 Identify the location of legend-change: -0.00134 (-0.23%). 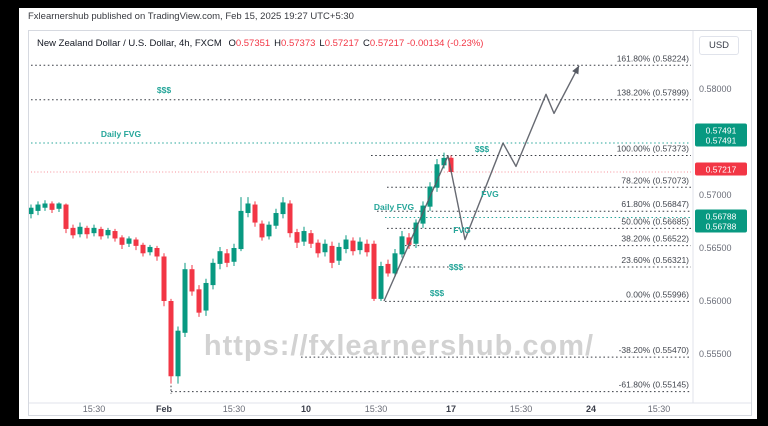
(444, 43).